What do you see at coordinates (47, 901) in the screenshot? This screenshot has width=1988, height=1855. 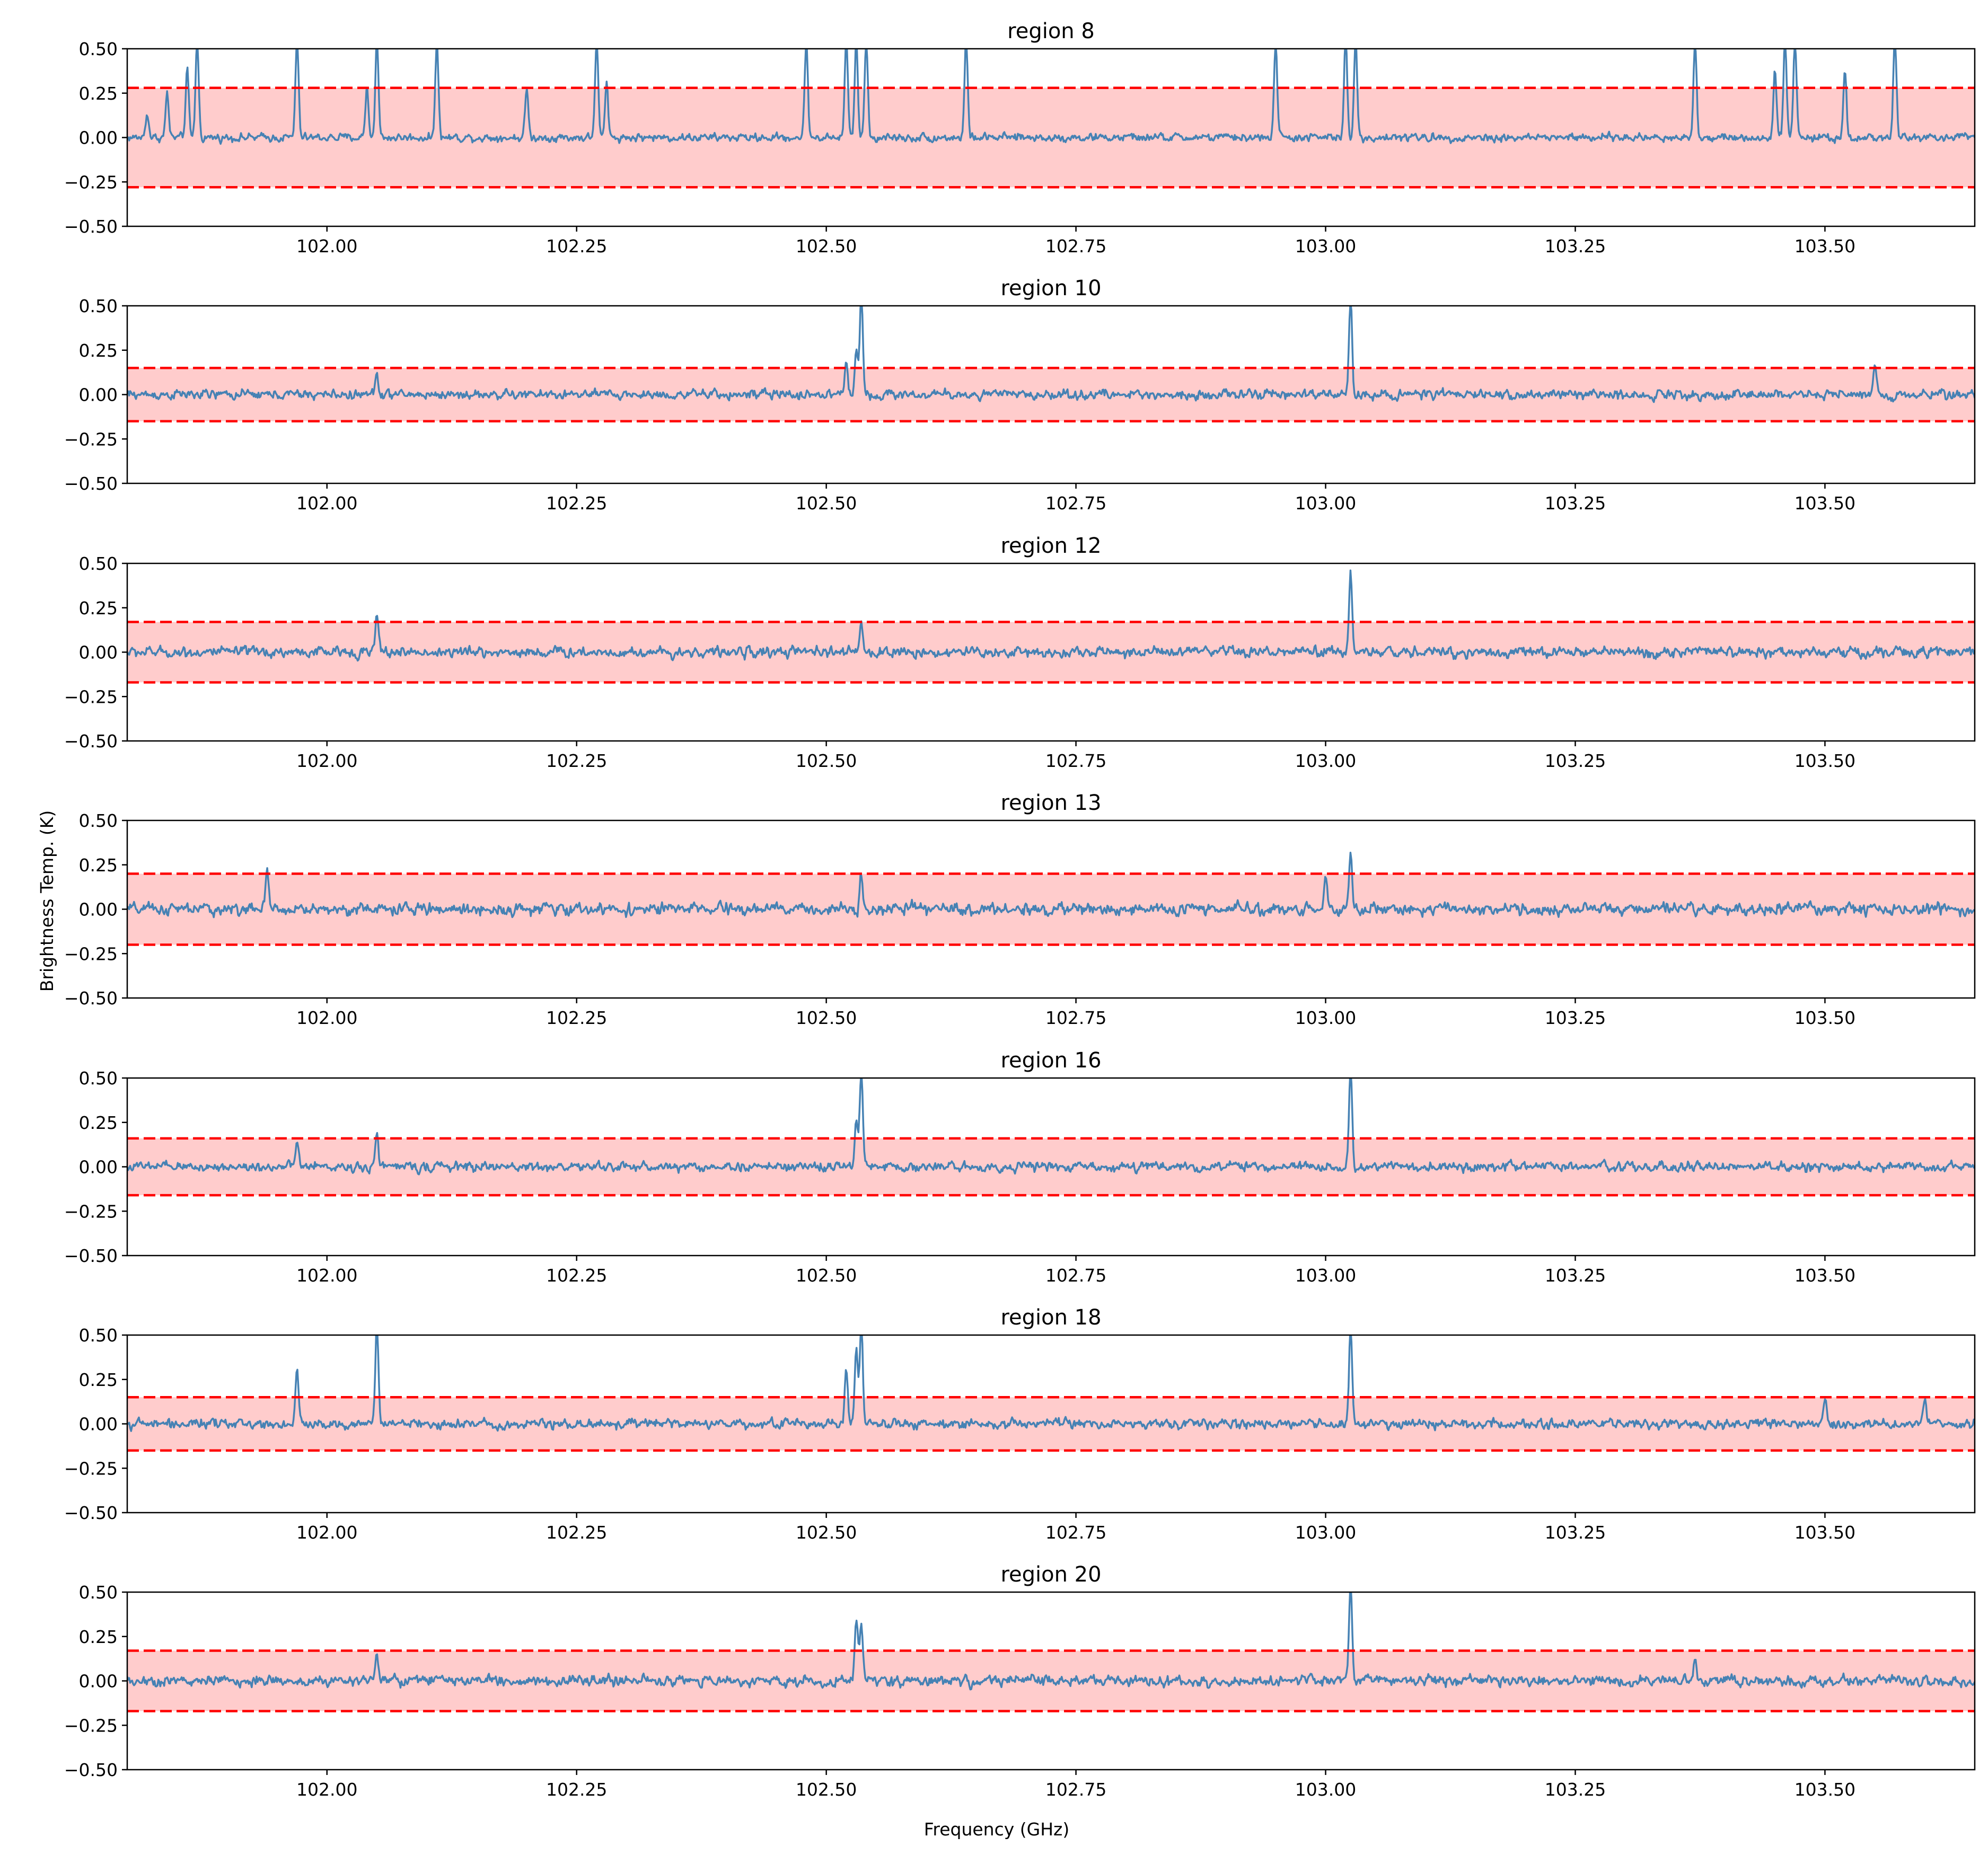 I see `y-axis-label: Brightness Temp. (K)` at bounding box center [47, 901].